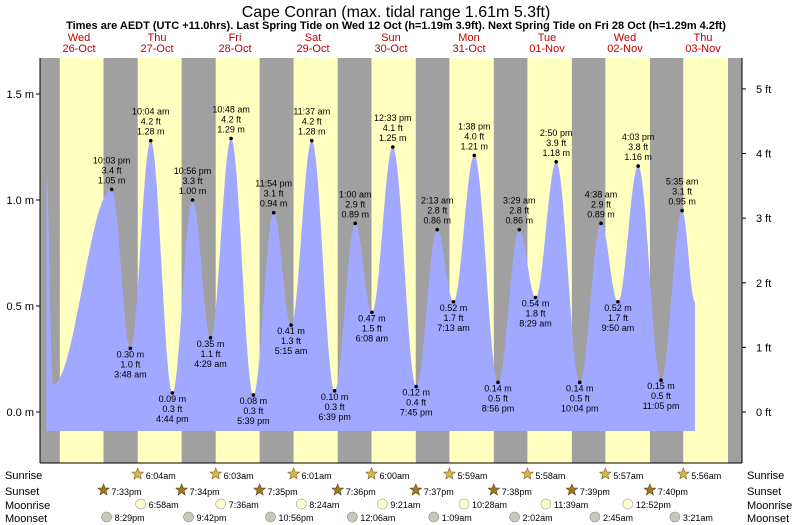  I want to click on moonrise-row-label: Moonrise, so click(27, 506).